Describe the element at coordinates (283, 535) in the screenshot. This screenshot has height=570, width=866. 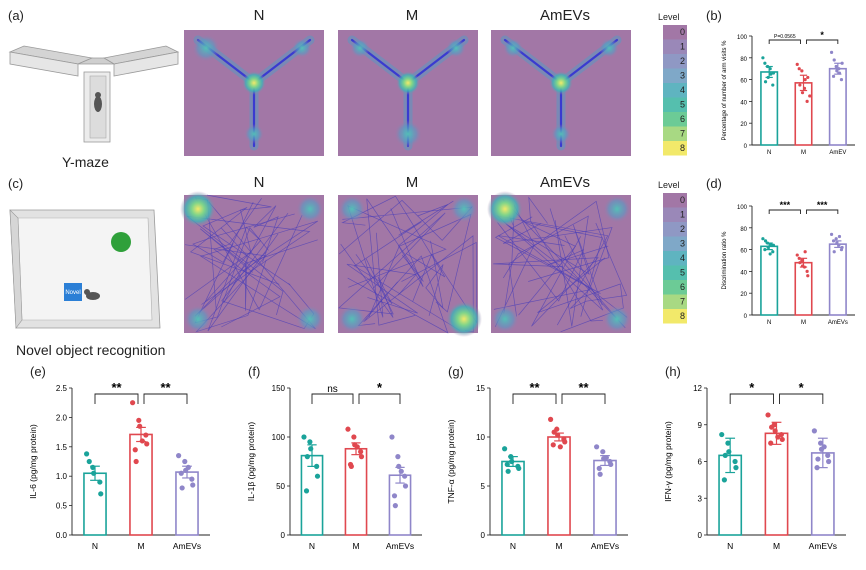
I see `y-tick-label: 0` at that location.